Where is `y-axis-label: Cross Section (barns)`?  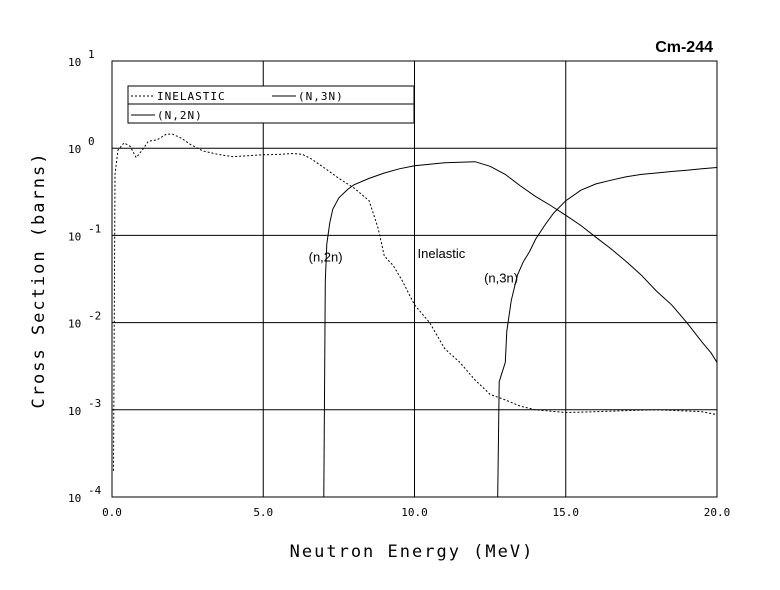 y-axis-label: Cross Section (barns) is located at coordinates (39, 280).